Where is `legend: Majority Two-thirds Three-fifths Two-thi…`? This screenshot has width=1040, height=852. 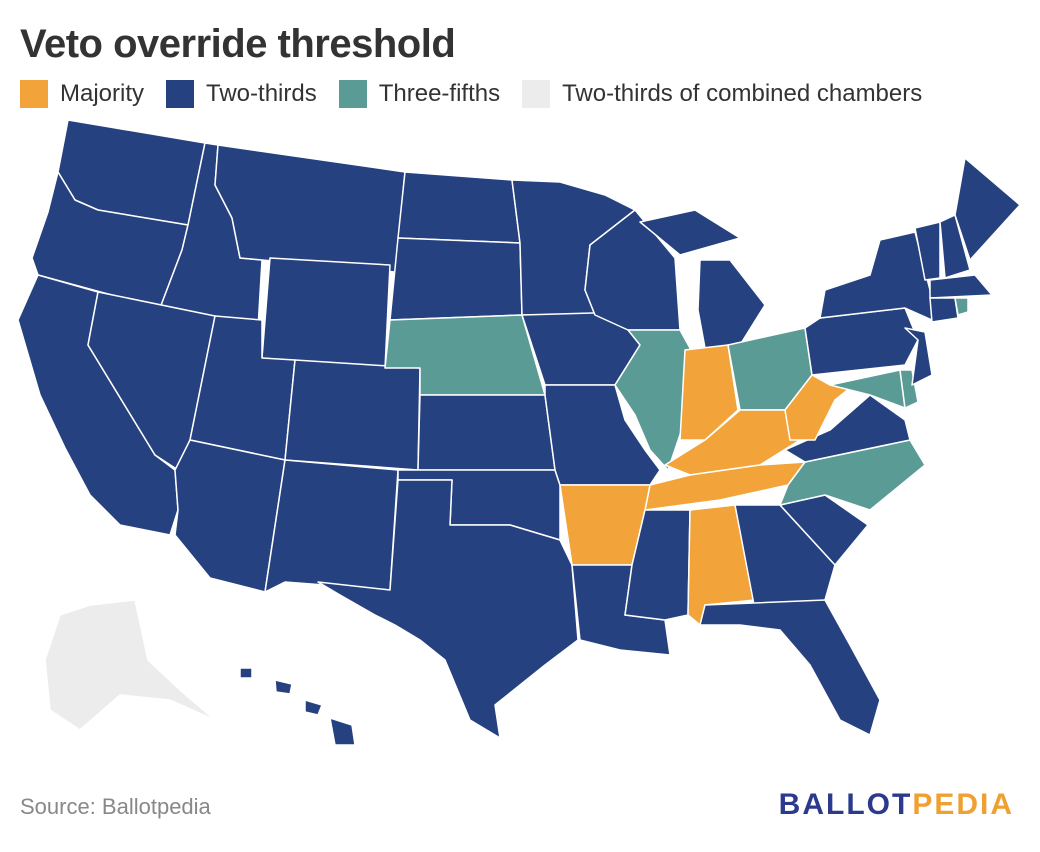
legend: Majority Two-thirds Three-fifths Two-thi… is located at coordinates (482, 94).